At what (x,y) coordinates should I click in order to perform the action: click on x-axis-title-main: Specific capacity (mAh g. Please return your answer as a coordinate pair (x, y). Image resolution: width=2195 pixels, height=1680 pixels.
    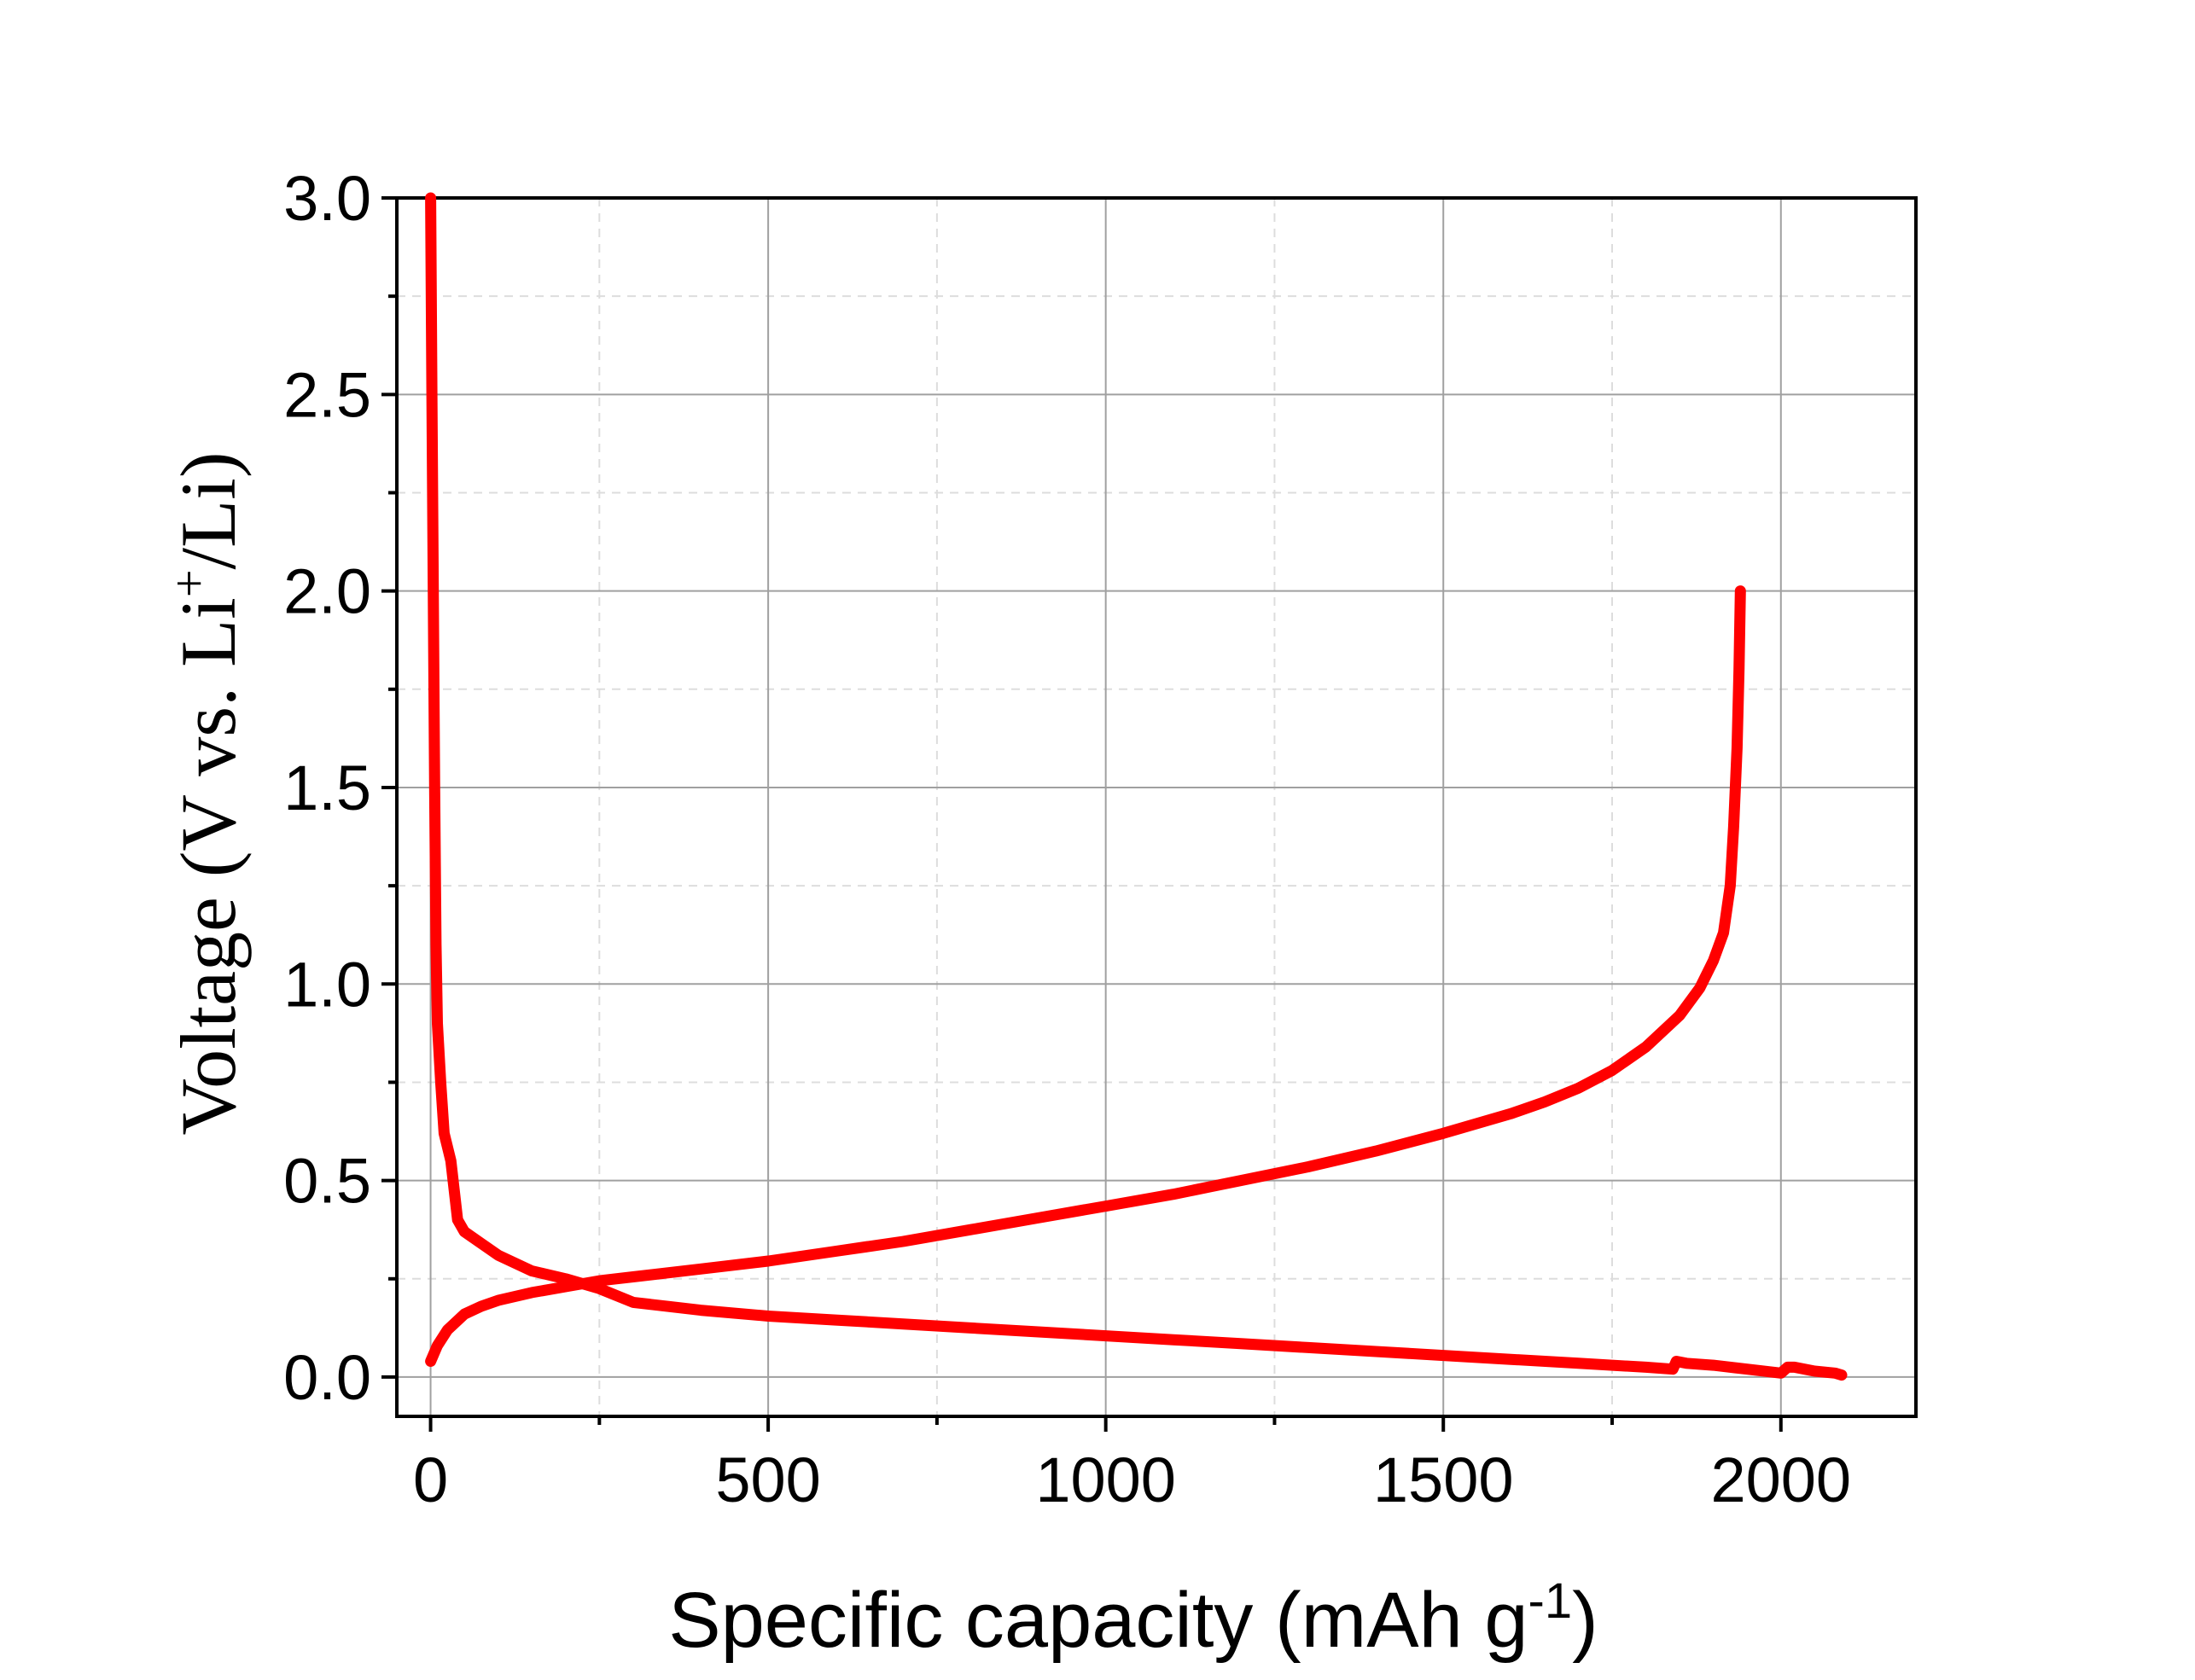
    Looking at the image, I should click on (1098, 1620).